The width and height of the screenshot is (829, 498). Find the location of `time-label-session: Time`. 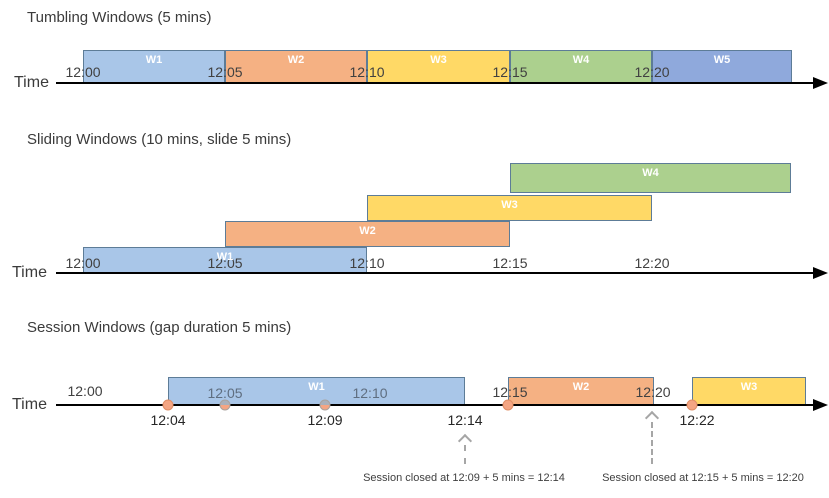

time-label-session: Time is located at coordinates (29, 404).